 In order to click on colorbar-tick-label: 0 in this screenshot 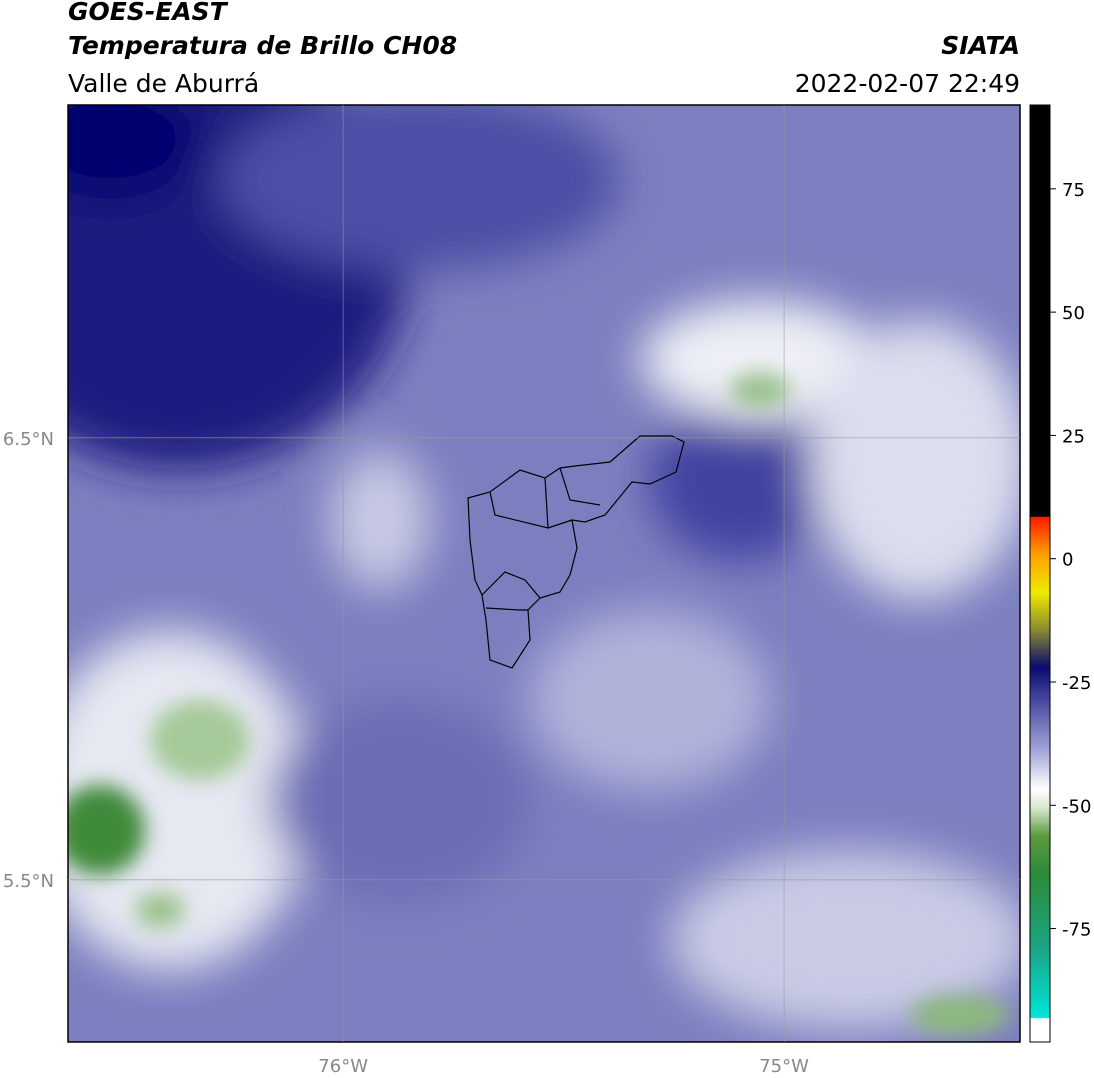, I will do `click(1067, 560)`.